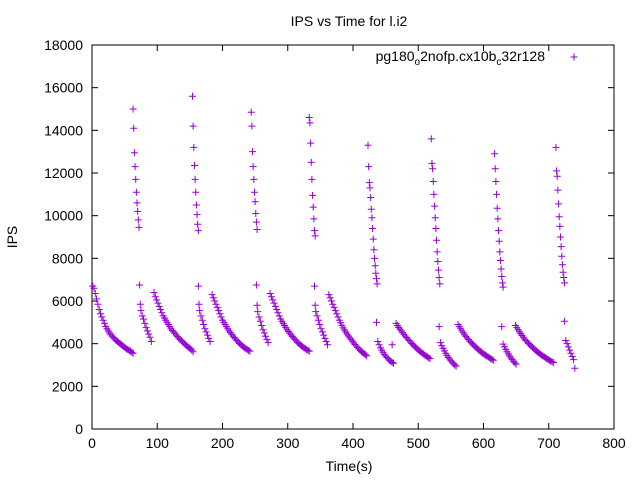  What do you see at coordinates (79, 429) in the screenshot?
I see `y-tick-label: 0` at bounding box center [79, 429].